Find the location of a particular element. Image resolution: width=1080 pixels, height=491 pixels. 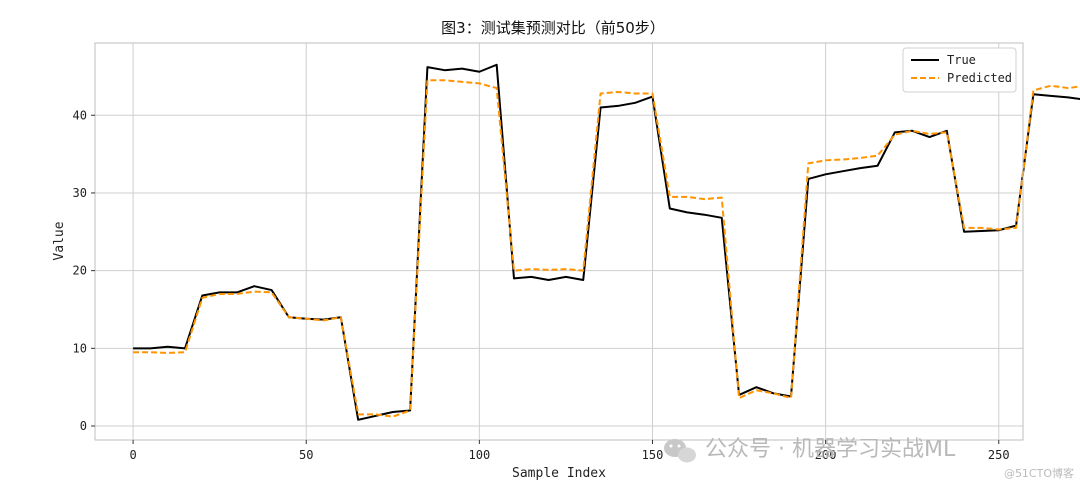

y-tick-label: 40 is located at coordinates (80, 115).